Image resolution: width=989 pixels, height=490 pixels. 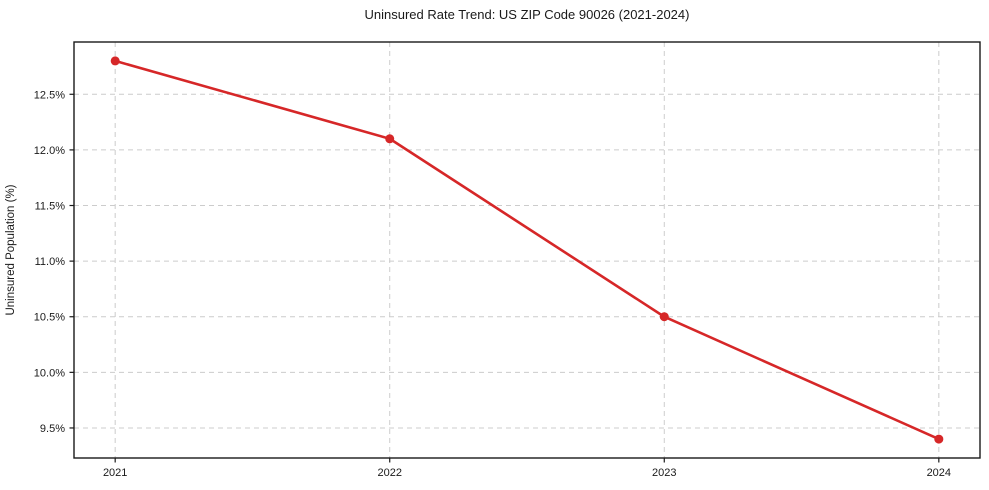 What do you see at coordinates (939, 439) in the screenshot?
I see `data-point-2024` at bounding box center [939, 439].